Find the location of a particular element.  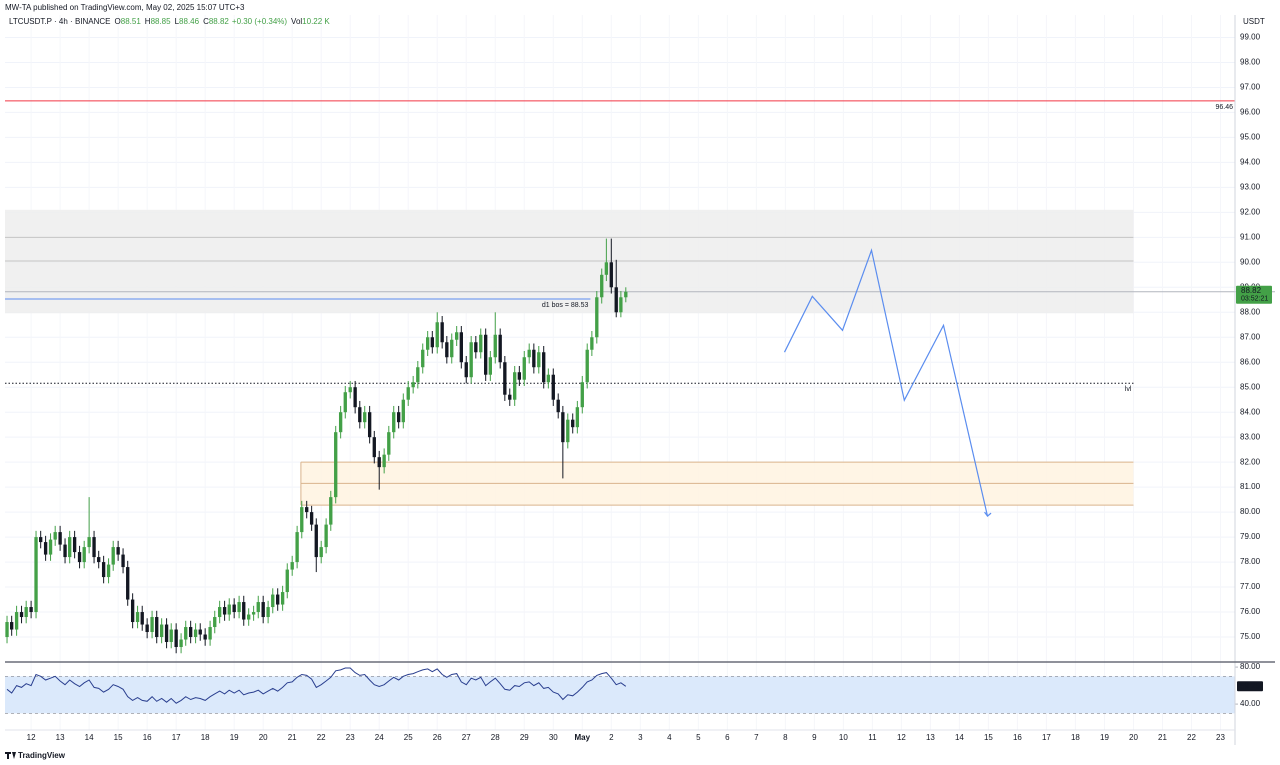

ohlc-value: 88.85 is located at coordinates (161, 21).